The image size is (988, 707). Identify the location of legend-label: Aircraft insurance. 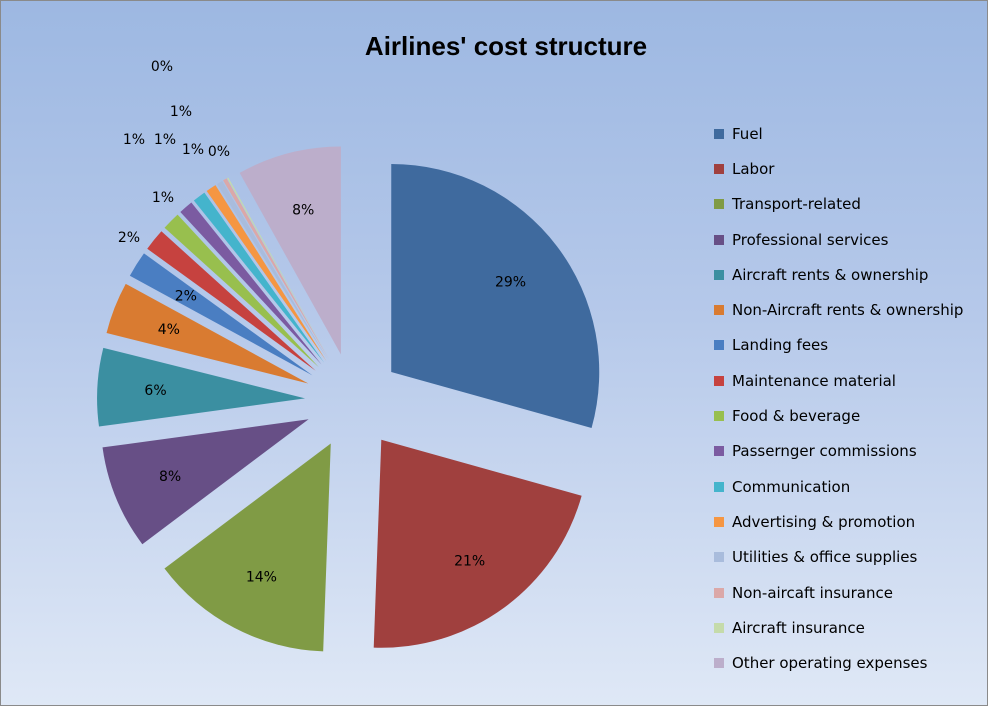
(798, 627).